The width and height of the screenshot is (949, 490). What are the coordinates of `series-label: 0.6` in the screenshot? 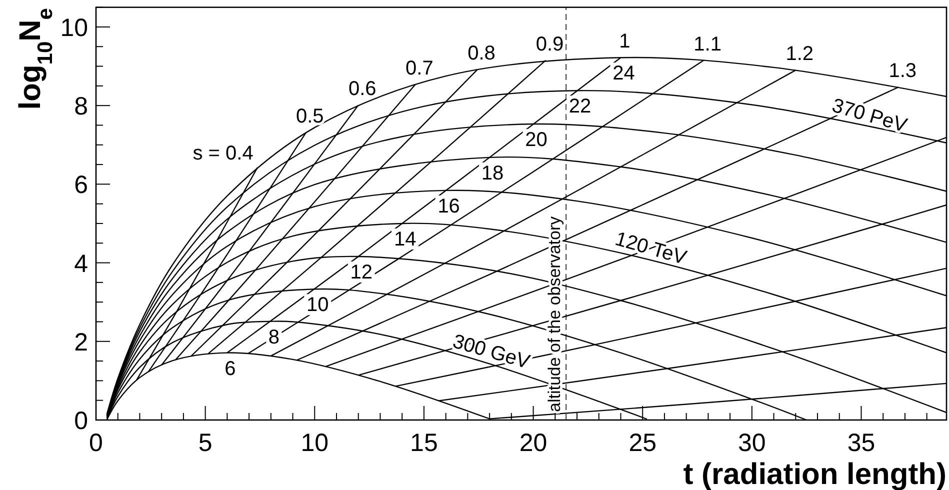 It's located at (362, 89).